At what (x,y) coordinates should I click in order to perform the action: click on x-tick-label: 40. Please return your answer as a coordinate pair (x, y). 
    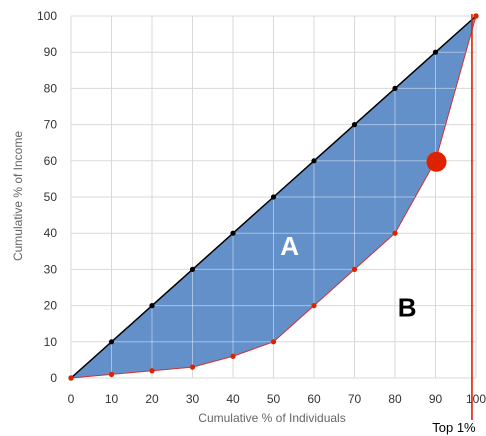
    Looking at the image, I should click on (233, 399).